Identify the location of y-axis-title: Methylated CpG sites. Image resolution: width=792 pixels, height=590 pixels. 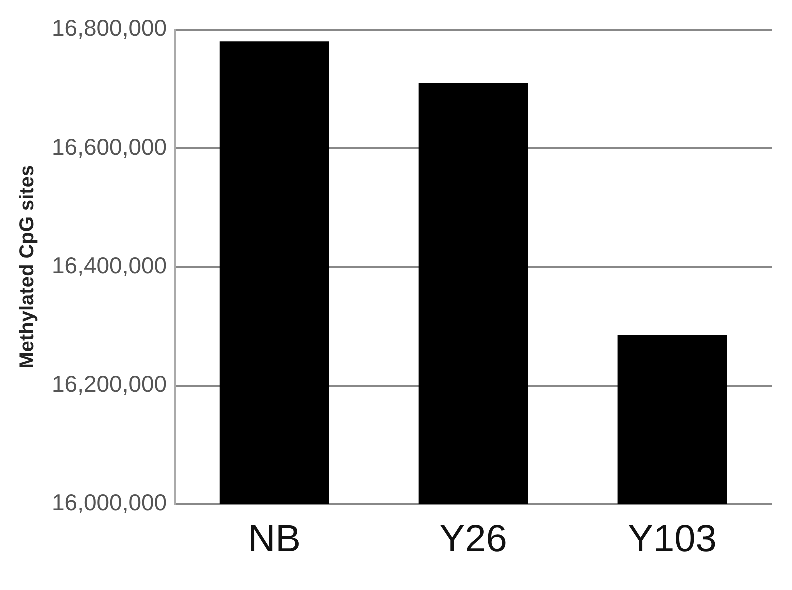
(27, 267).